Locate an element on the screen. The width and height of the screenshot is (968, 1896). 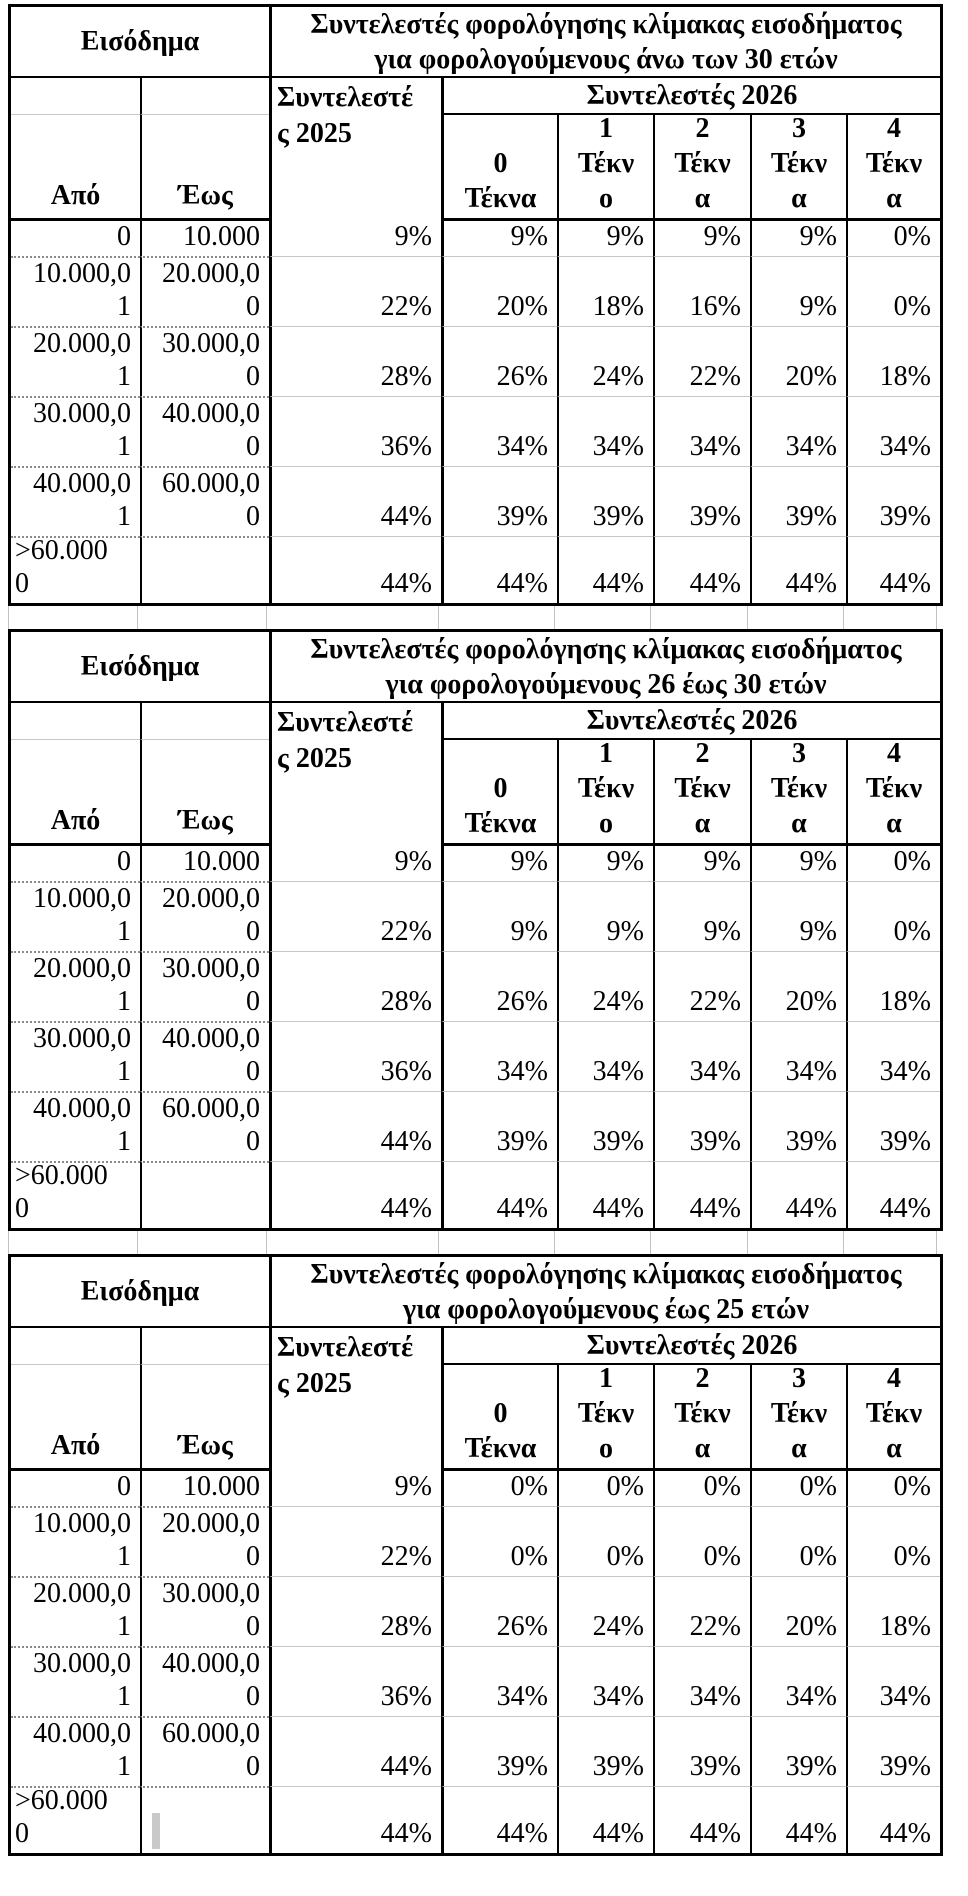
cell-rate-2026-2: 22% is located at coordinates (701, 986).